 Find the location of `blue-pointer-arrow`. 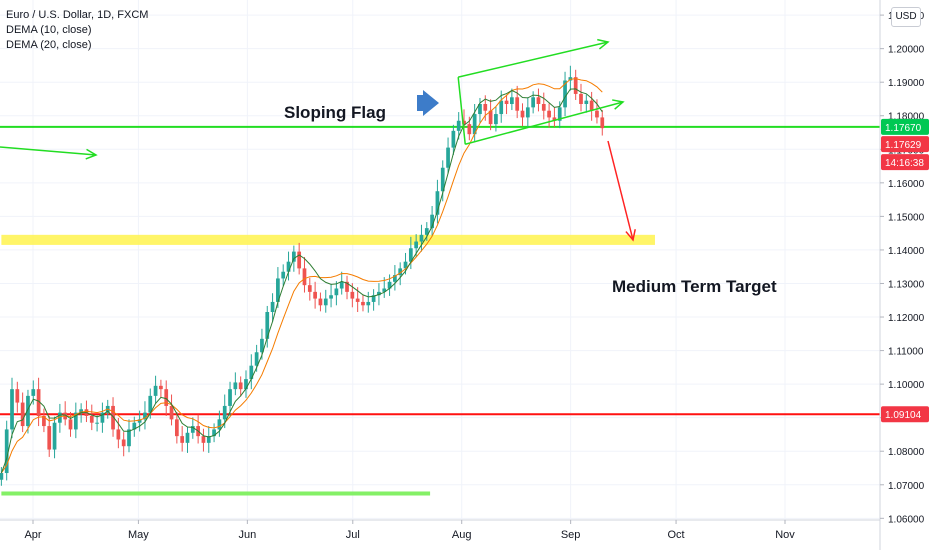

blue-pointer-arrow is located at coordinates (428, 103).